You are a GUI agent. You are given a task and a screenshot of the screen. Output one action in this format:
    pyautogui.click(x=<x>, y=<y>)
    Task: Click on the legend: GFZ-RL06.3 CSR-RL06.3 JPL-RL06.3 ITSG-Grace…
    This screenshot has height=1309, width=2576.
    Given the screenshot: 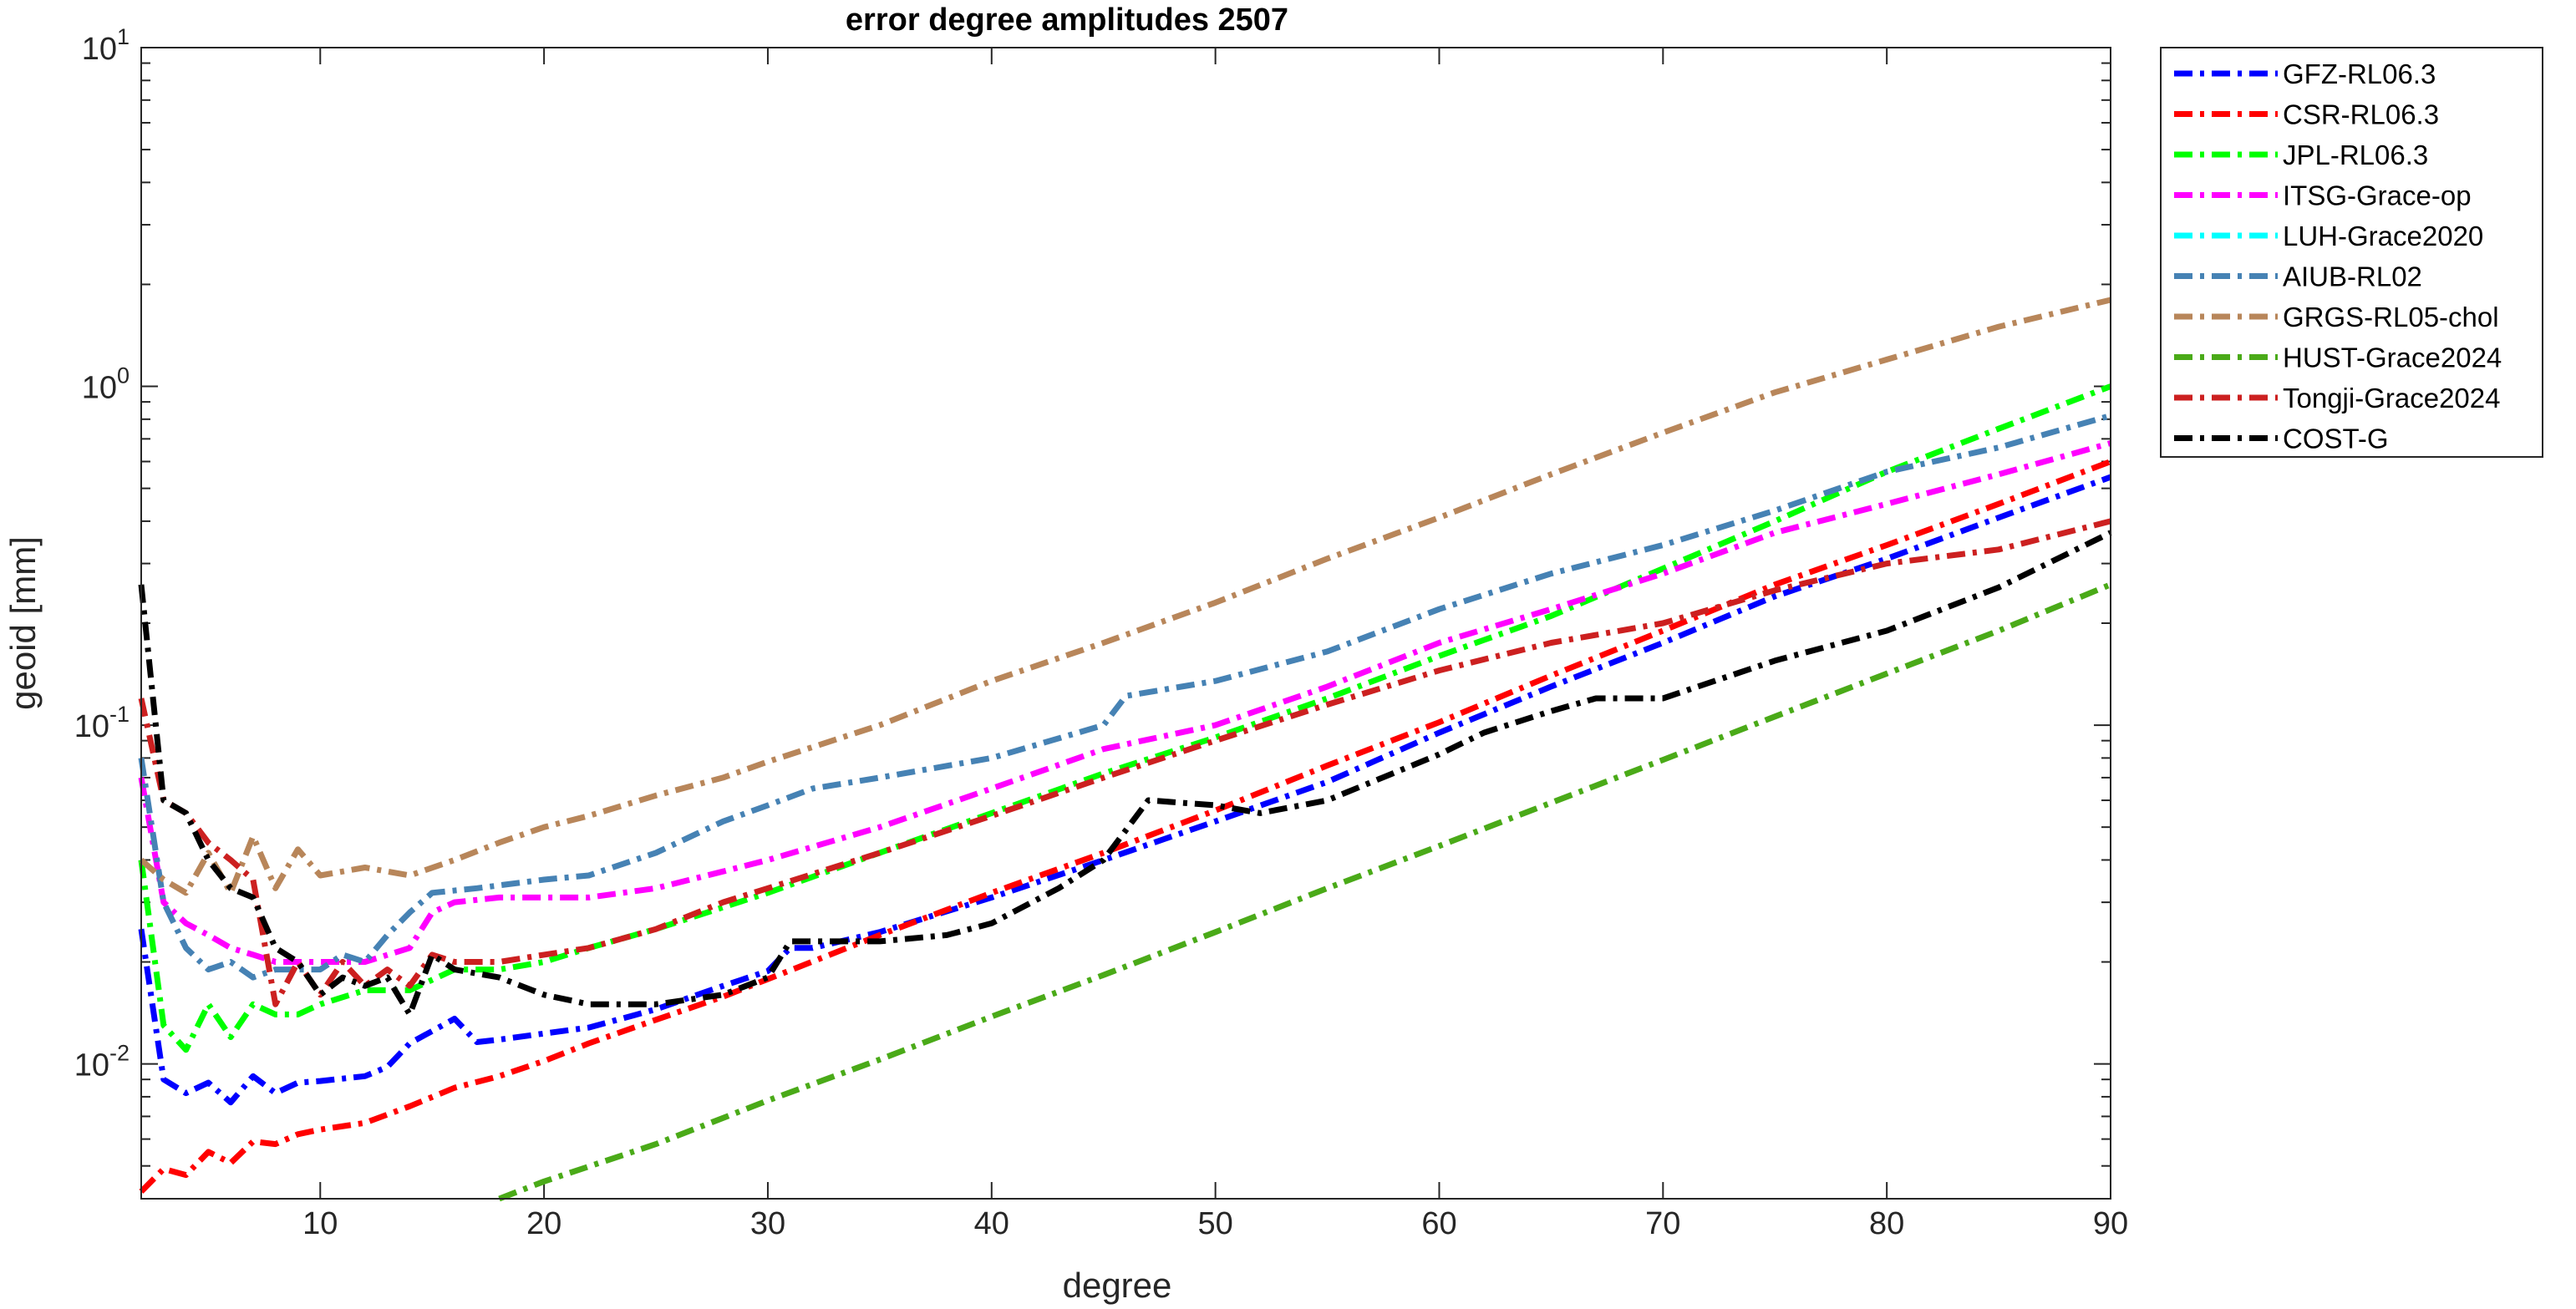 What is the action you would take?
    pyautogui.click(x=2351, y=252)
    